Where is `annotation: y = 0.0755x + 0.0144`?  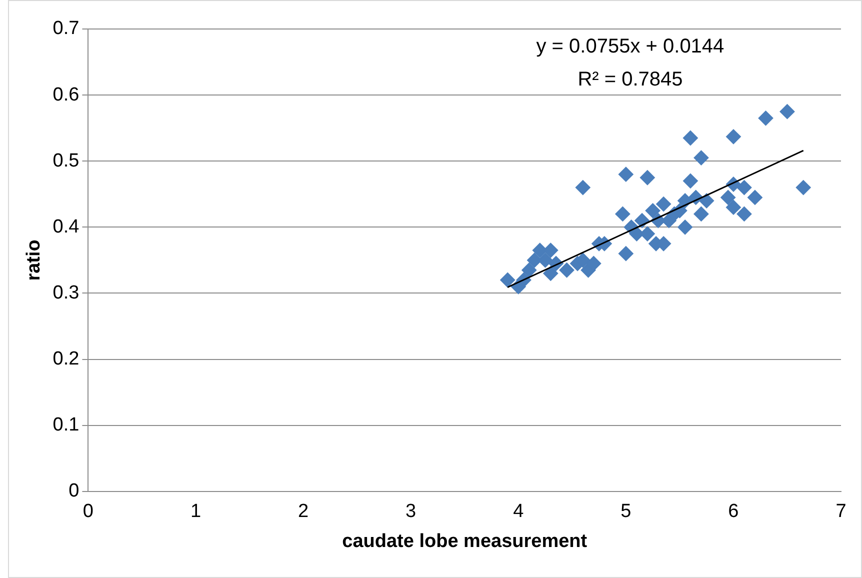 annotation: y = 0.0755x + 0.0144 is located at coordinates (630, 47).